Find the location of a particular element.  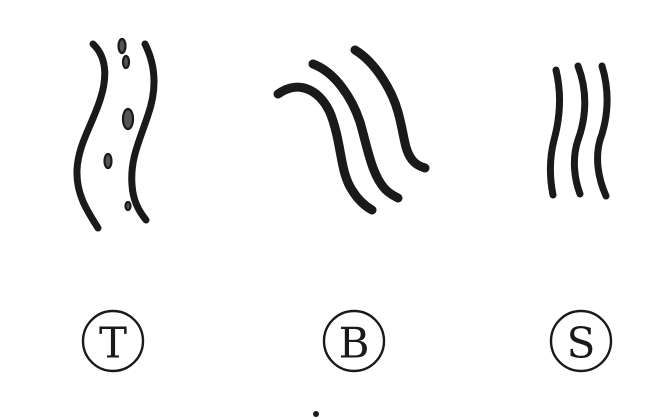

label-t-text: T is located at coordinates (113, 343).